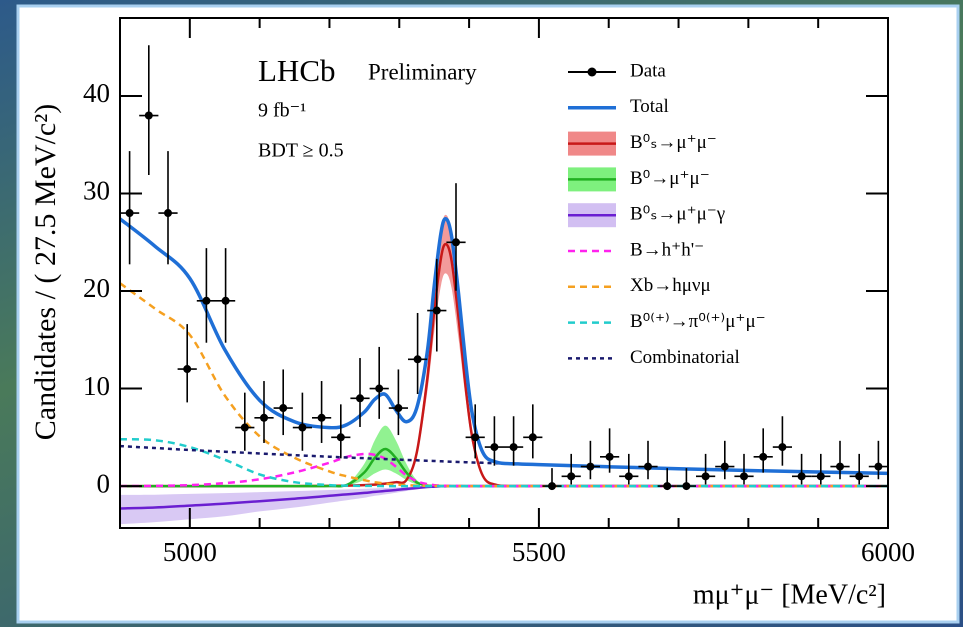  I want to click on x-tick-label: 6000, so click(888, 552).